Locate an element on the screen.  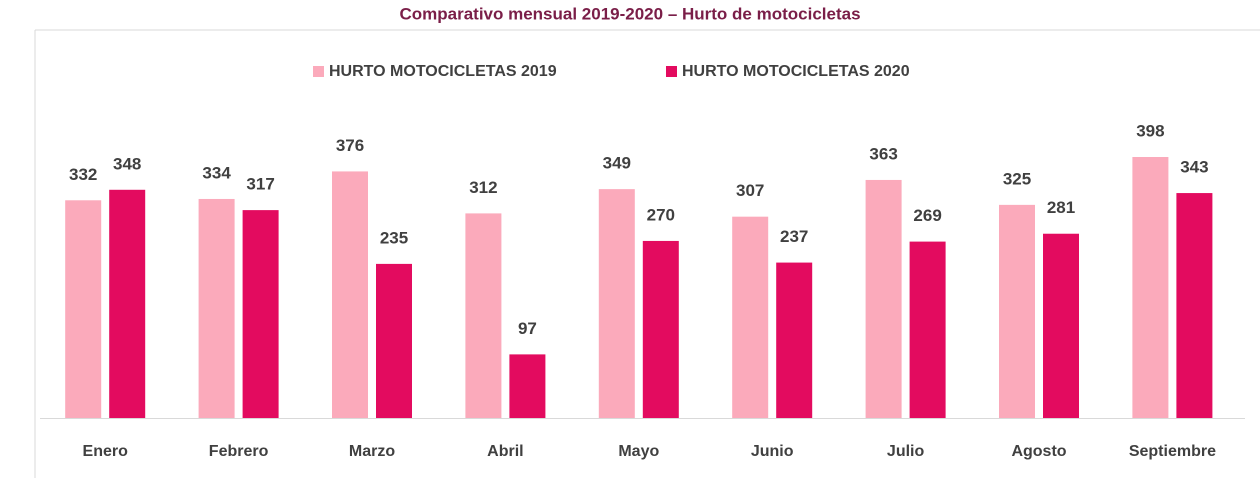
data-label: 376 is located at coordinates (350, 145).